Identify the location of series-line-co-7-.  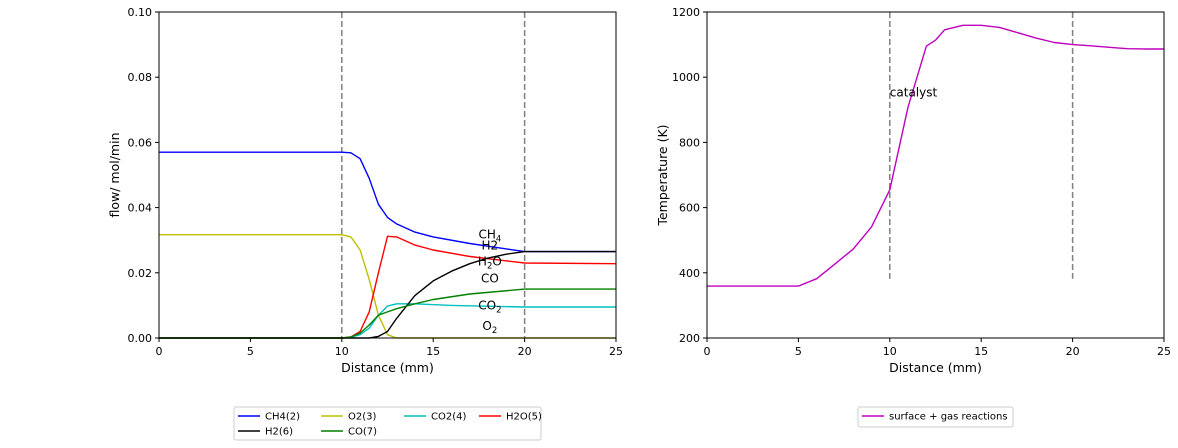
(387, 313).